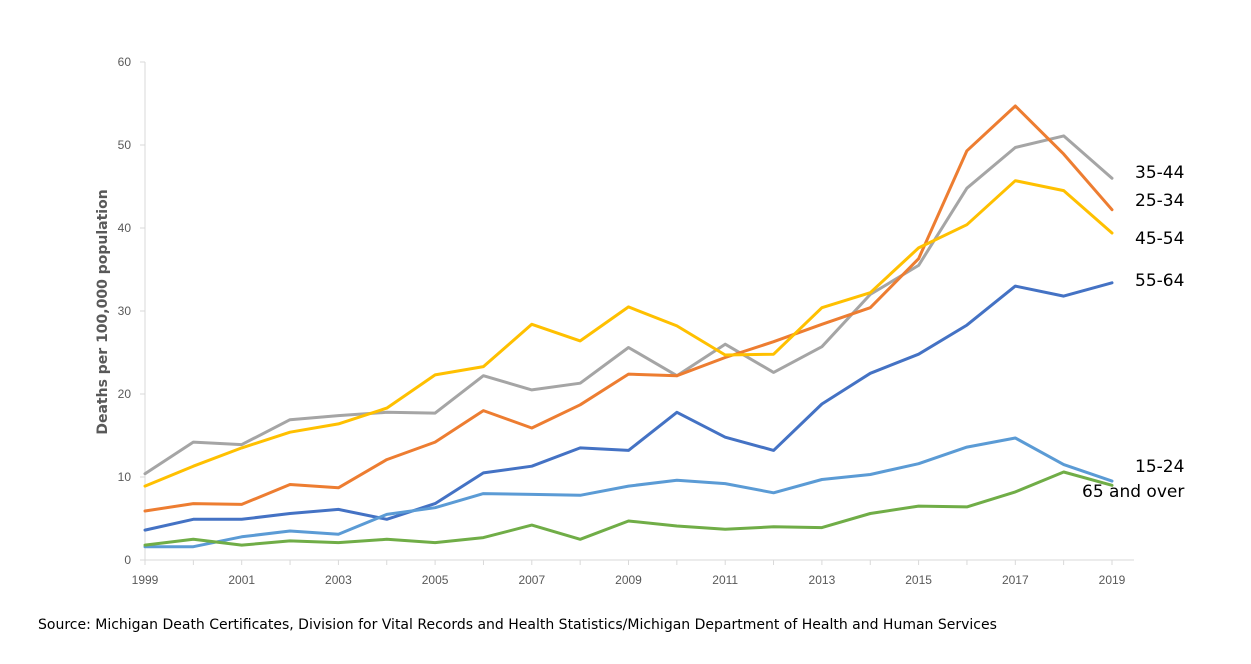 The width and height of the screenshot is (1251, 664). Describe the element at coordinates (125, 228) in the screenshot. I see `y-tick-label: 40` at that location.